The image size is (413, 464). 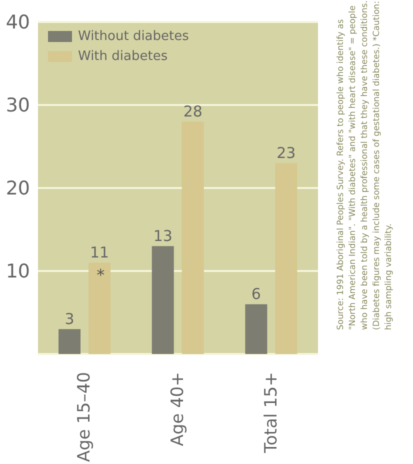 I want to click on legend-label: With diabetes, so click(x=123, y=56).